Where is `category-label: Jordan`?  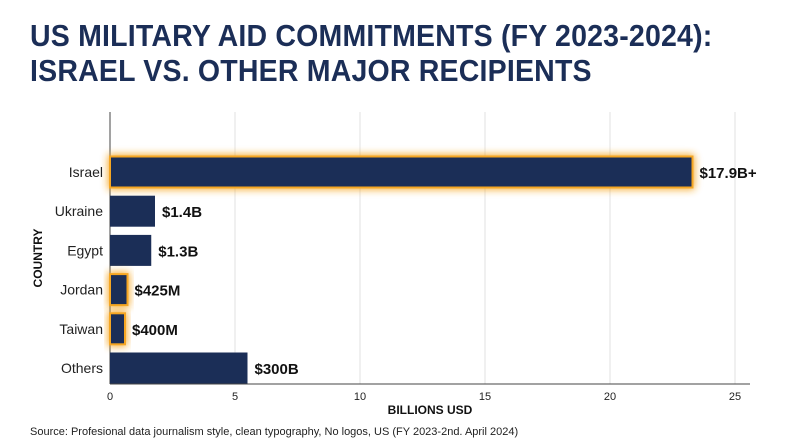
category-label: Jordan is located at coordinates (81, 290).